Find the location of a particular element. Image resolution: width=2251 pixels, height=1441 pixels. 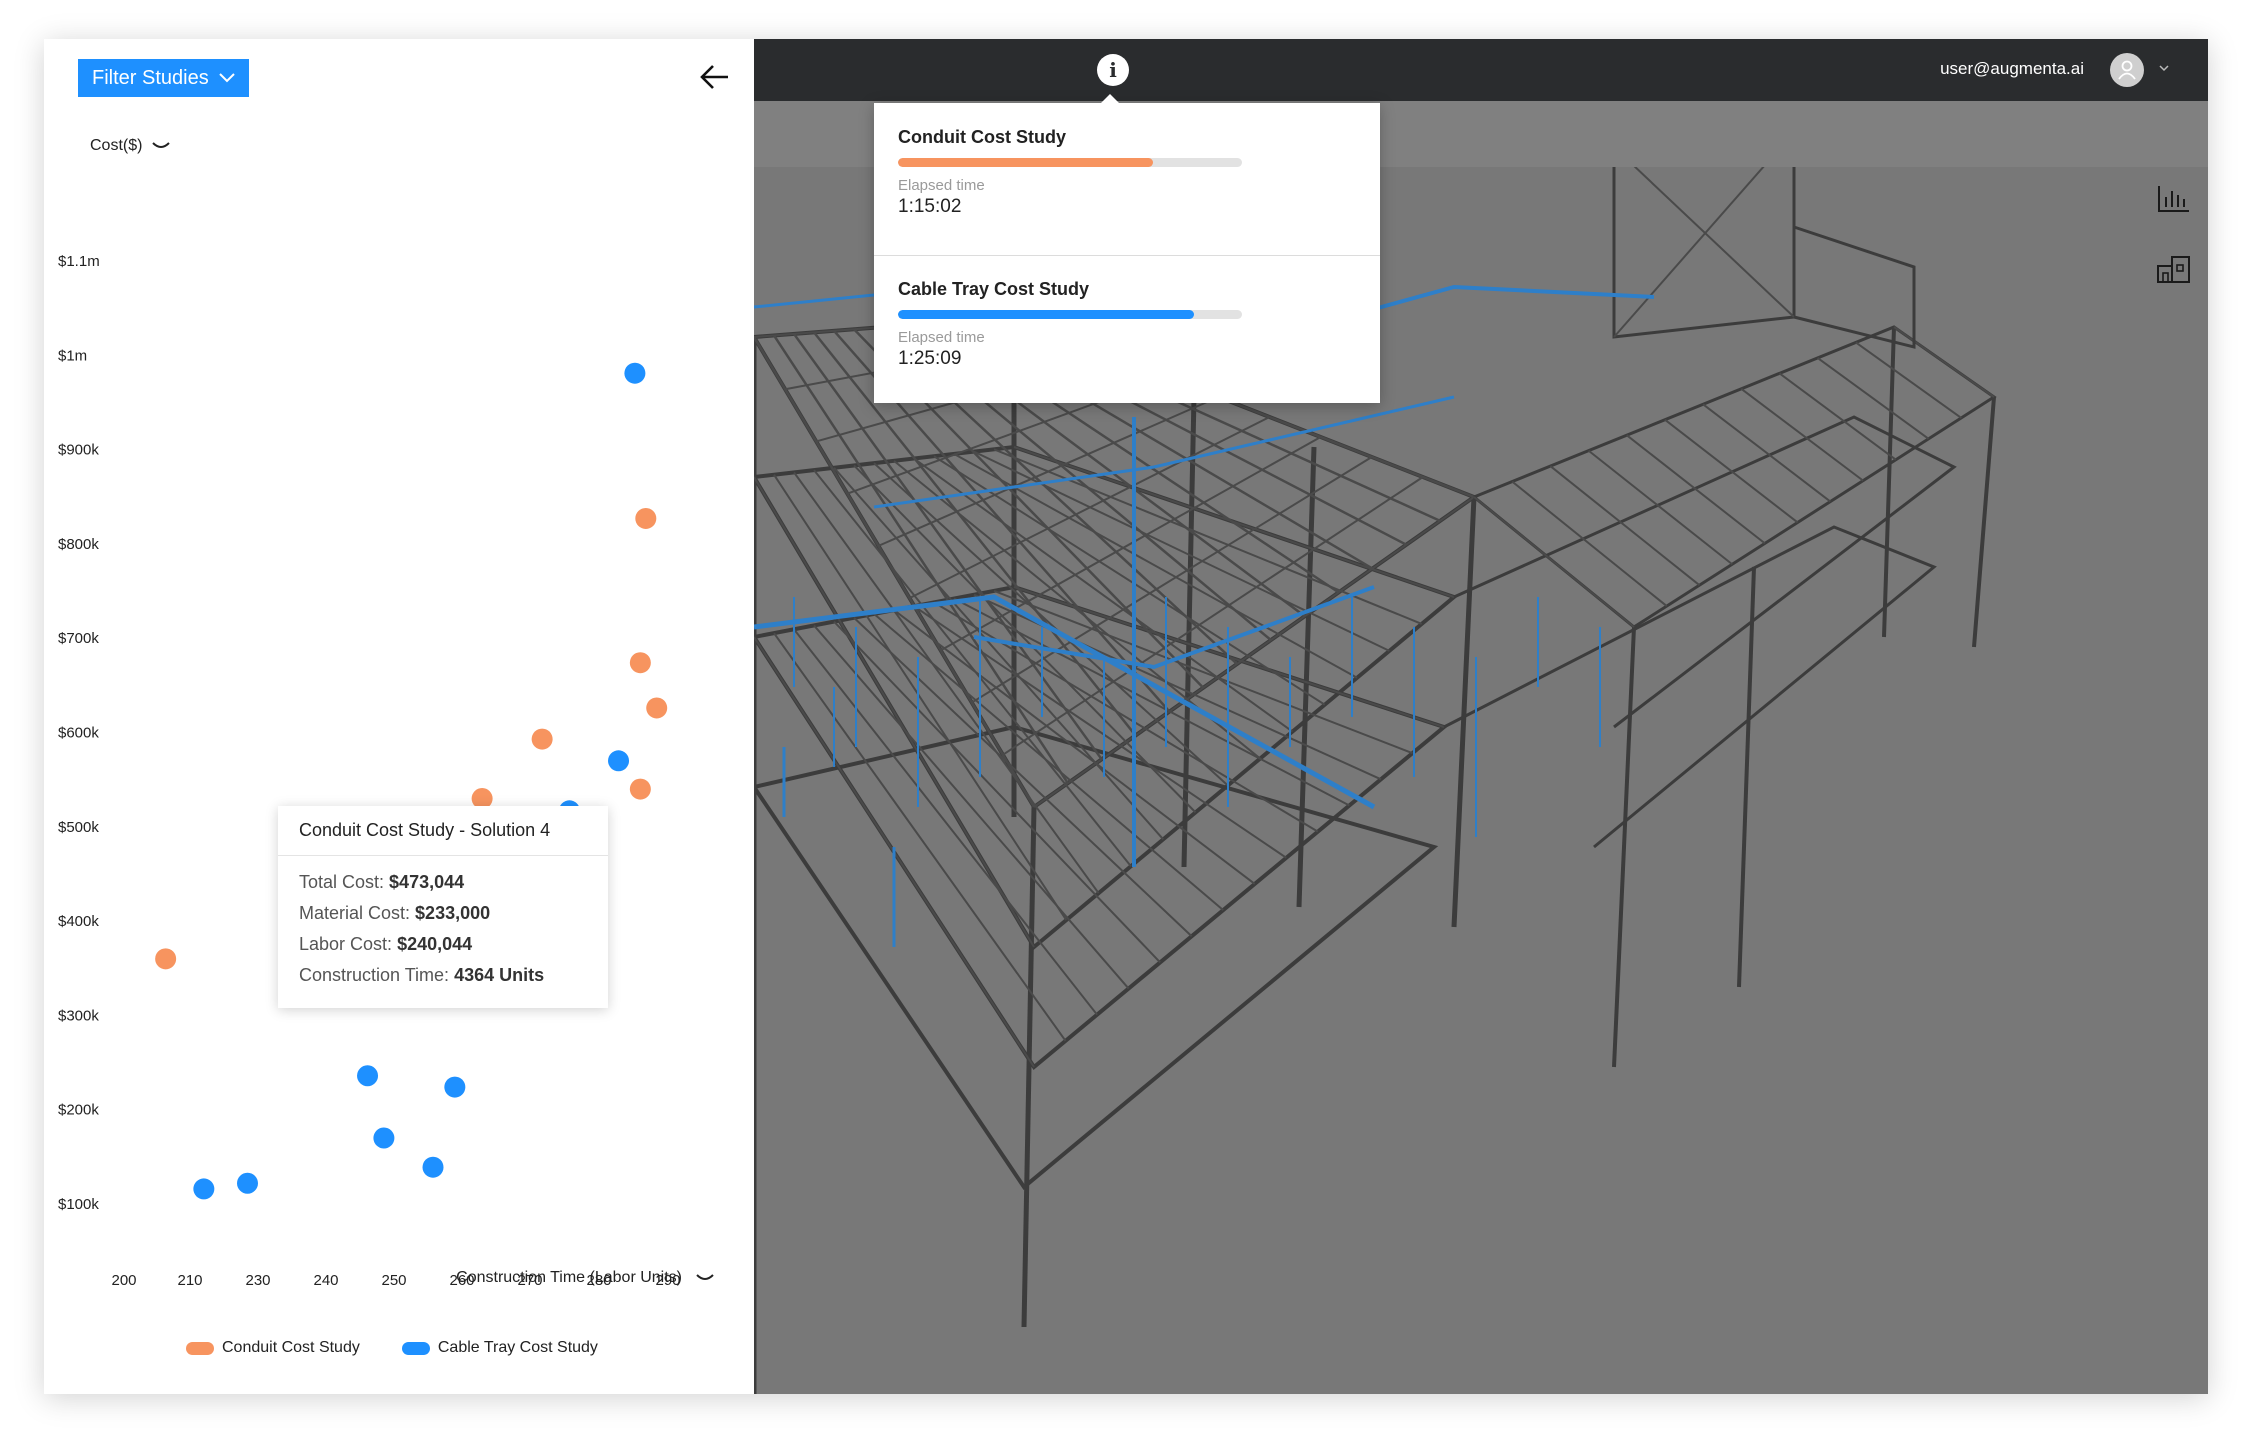

back-arrow-icon is located at coordinates (714, 77).